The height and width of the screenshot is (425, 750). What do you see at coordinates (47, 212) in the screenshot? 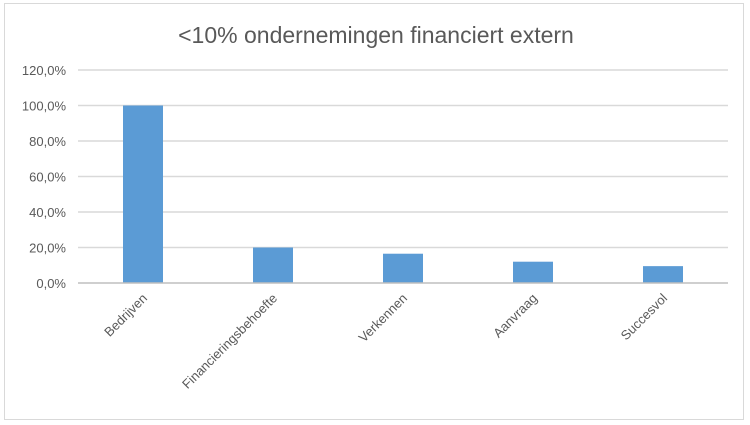
I see `y-tick-label: 40,0%` at bounding box center [47, 212].